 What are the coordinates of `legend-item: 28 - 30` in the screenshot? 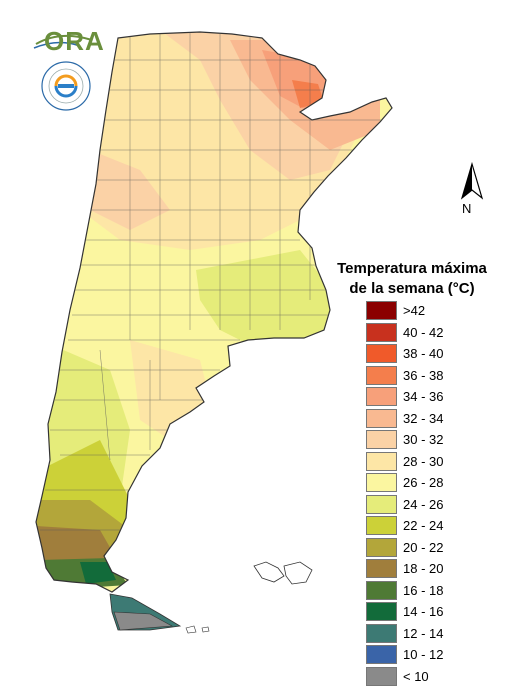 It's located at (404, 462).